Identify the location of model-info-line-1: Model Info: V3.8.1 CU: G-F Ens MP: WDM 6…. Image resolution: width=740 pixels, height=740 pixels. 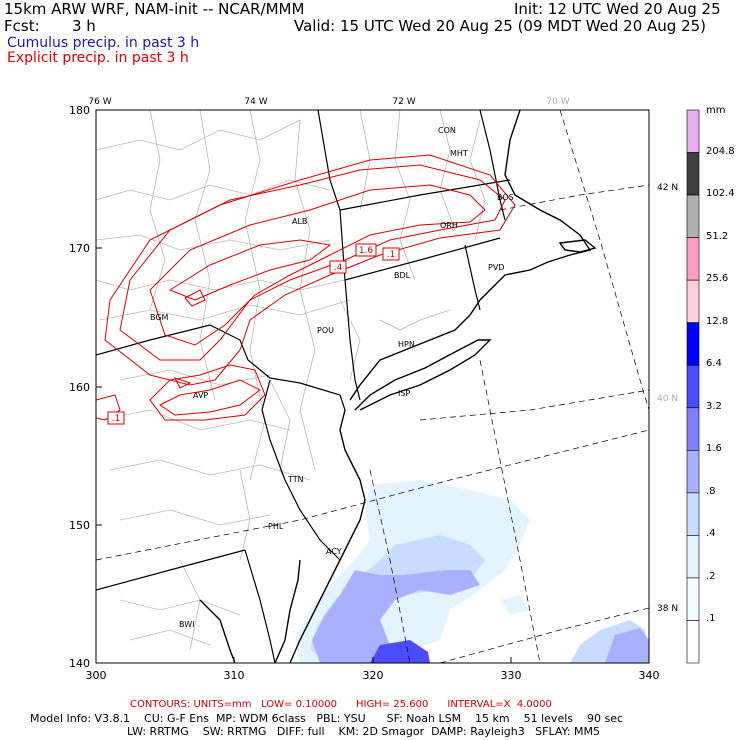
(327, 718).